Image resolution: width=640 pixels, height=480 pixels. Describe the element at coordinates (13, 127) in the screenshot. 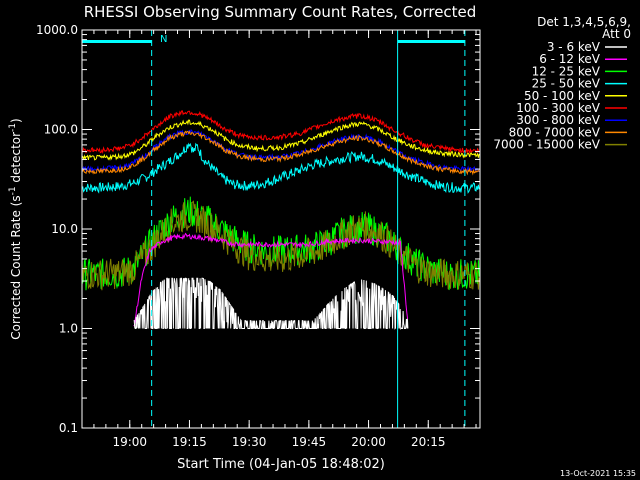

I see `y-axis-label-exp2: -1` at that location.